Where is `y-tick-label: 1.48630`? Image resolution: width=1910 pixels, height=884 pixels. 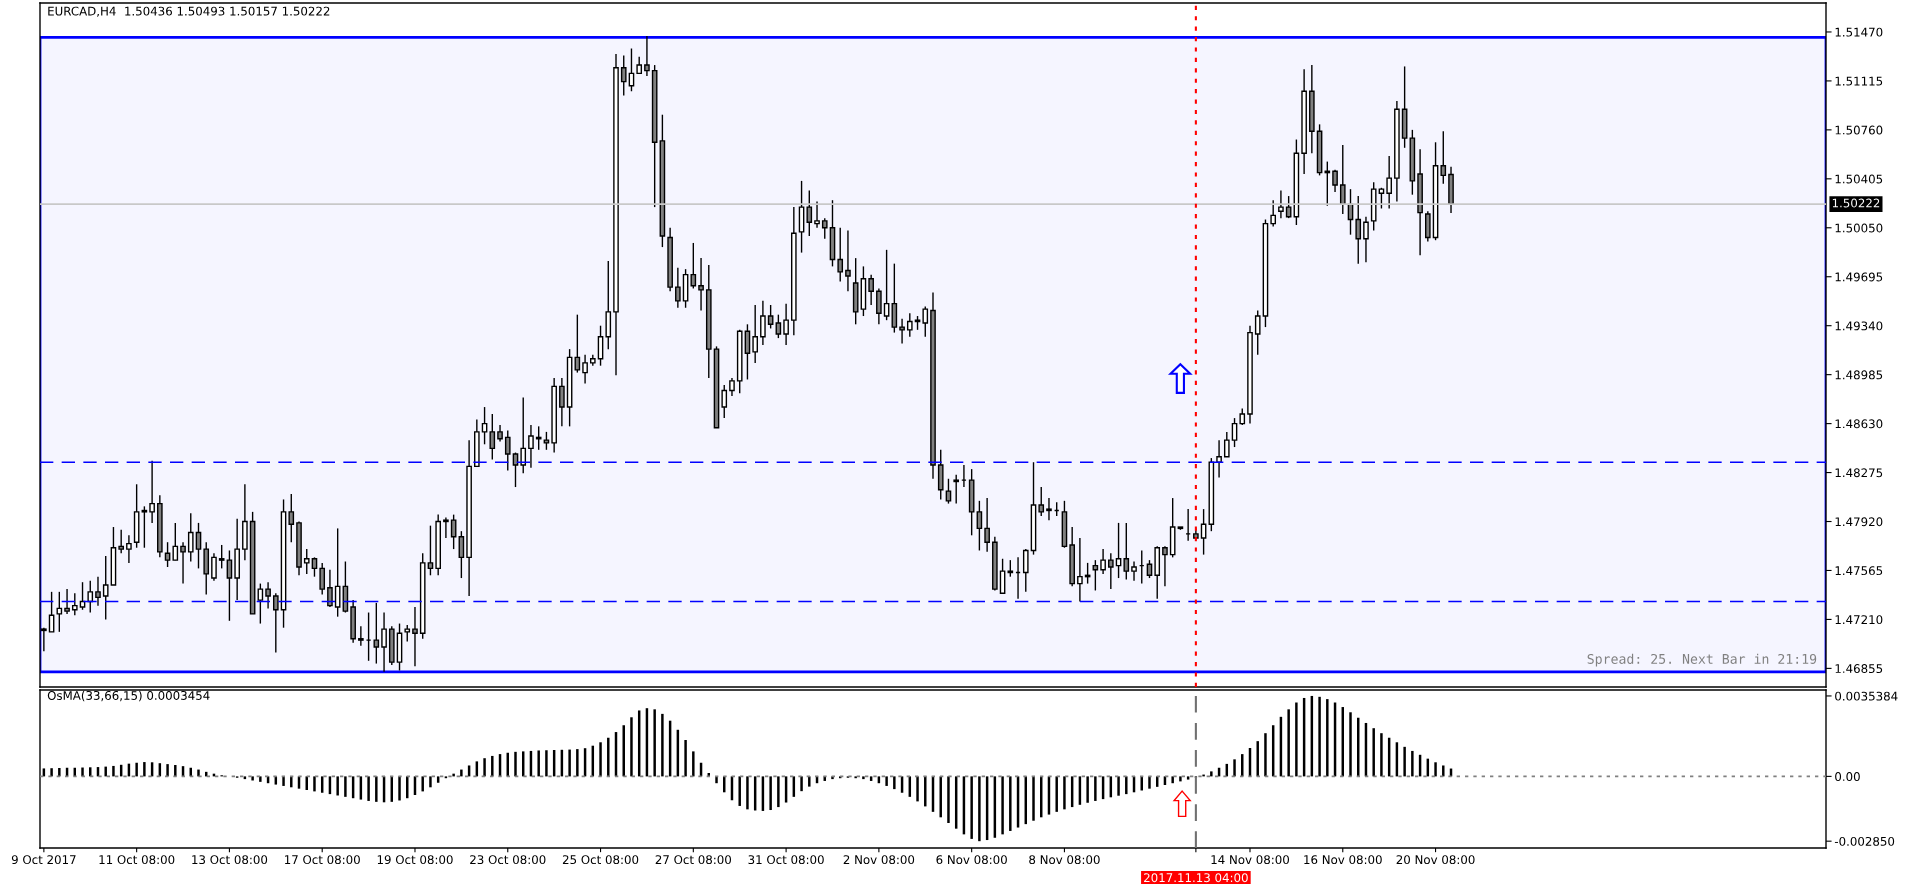 y-tick-label: 1.48630 is located at coordinates (1859, 424).